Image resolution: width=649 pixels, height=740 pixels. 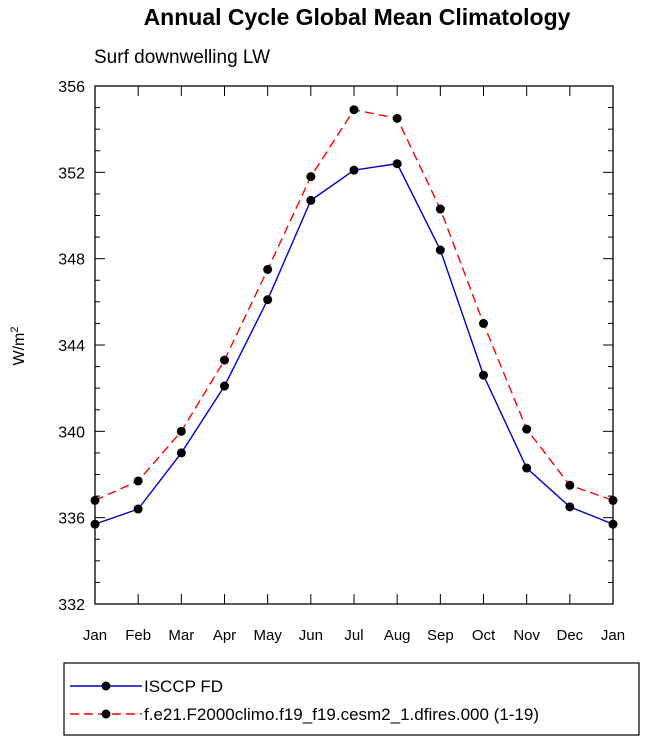 What do you see at coordinates (19, 349) in the screenshot?
I see `y-axis-label-unit: W/m` at bounding box center [19, 349].